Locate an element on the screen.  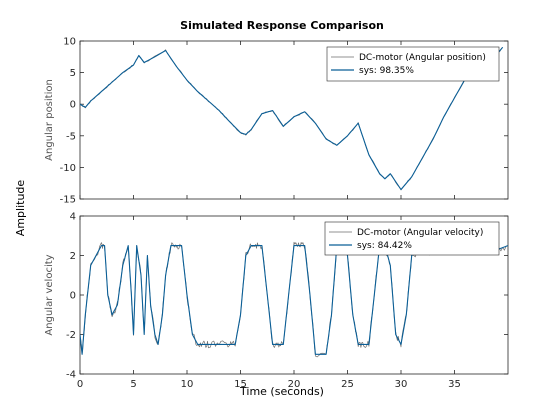
legend-entry: DC-motor (Angular position) is located at coordinates (422, 58).